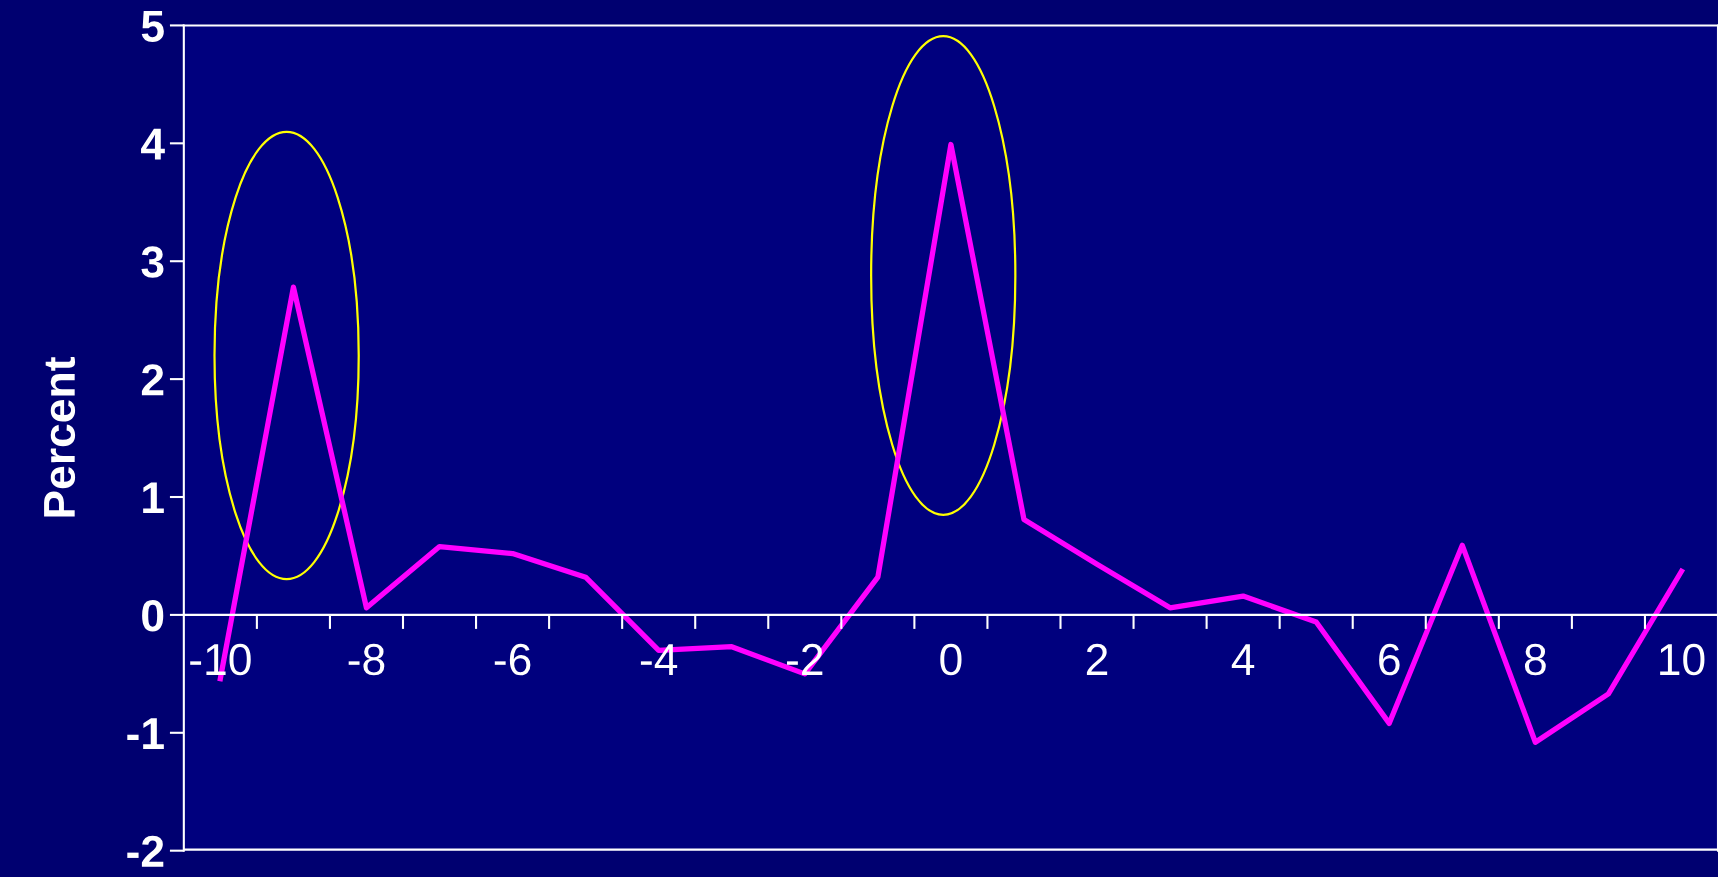  What do you see at coordinates (1535, 659) in the screenshot?
I see `x-tick-label: 8` at bounding box center [1535, 659].